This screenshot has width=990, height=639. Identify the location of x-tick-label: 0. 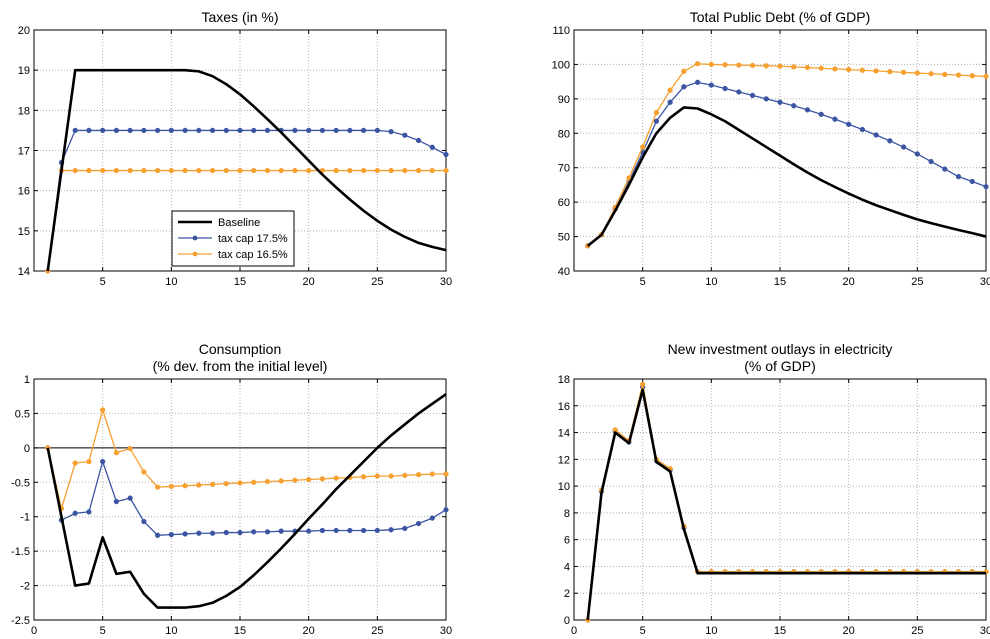
(34, 631).